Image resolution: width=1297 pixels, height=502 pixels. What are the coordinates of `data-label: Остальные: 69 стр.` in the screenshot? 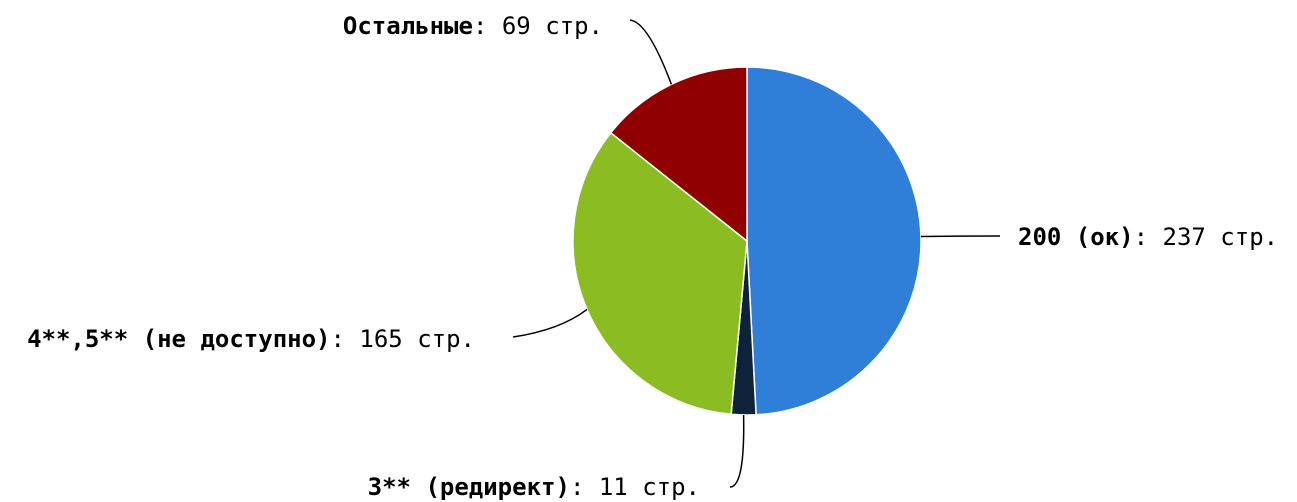 It's located at (473, 26).